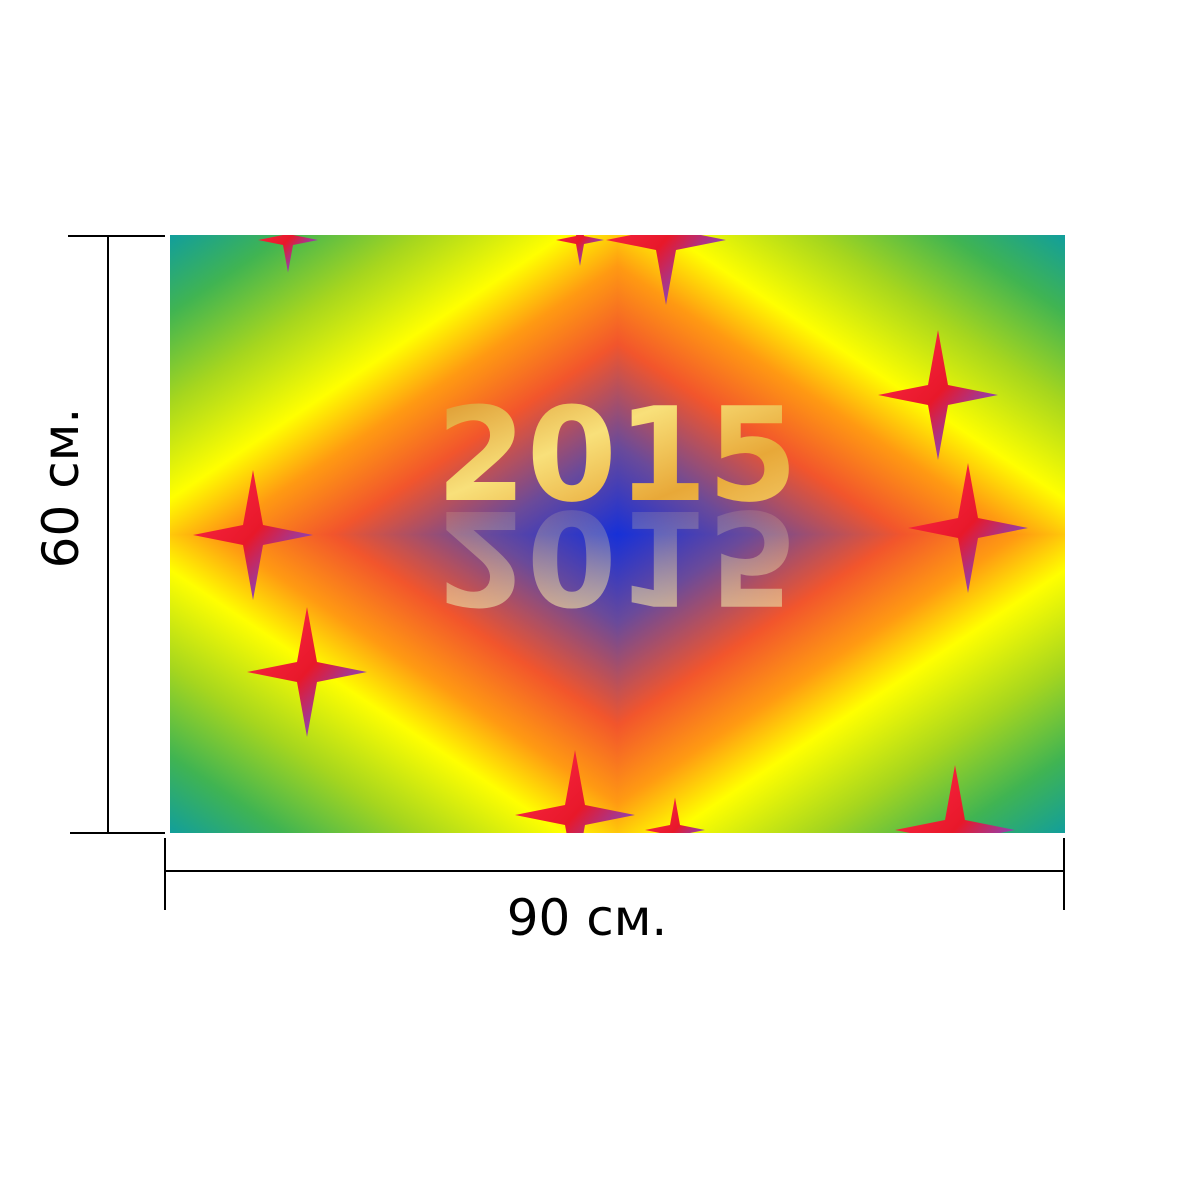  Describe the element at coordinates (617, 455) in the screenshot. I see `year-text: 2015` at that location.